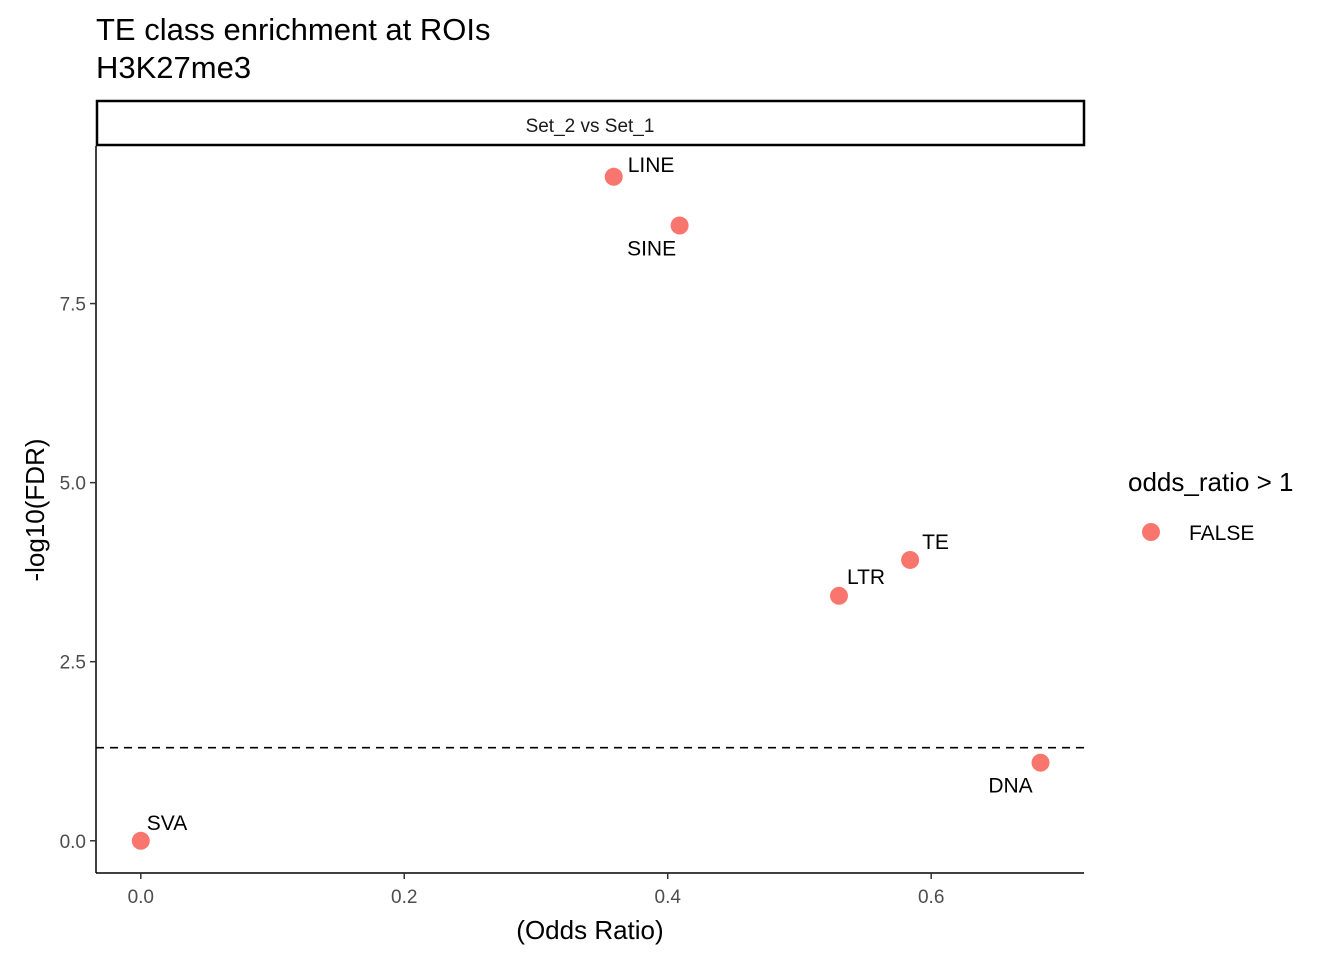 This screenshot has width=1344, height=960. I want to click on point-label-sine: SINE, so click(651, 249).